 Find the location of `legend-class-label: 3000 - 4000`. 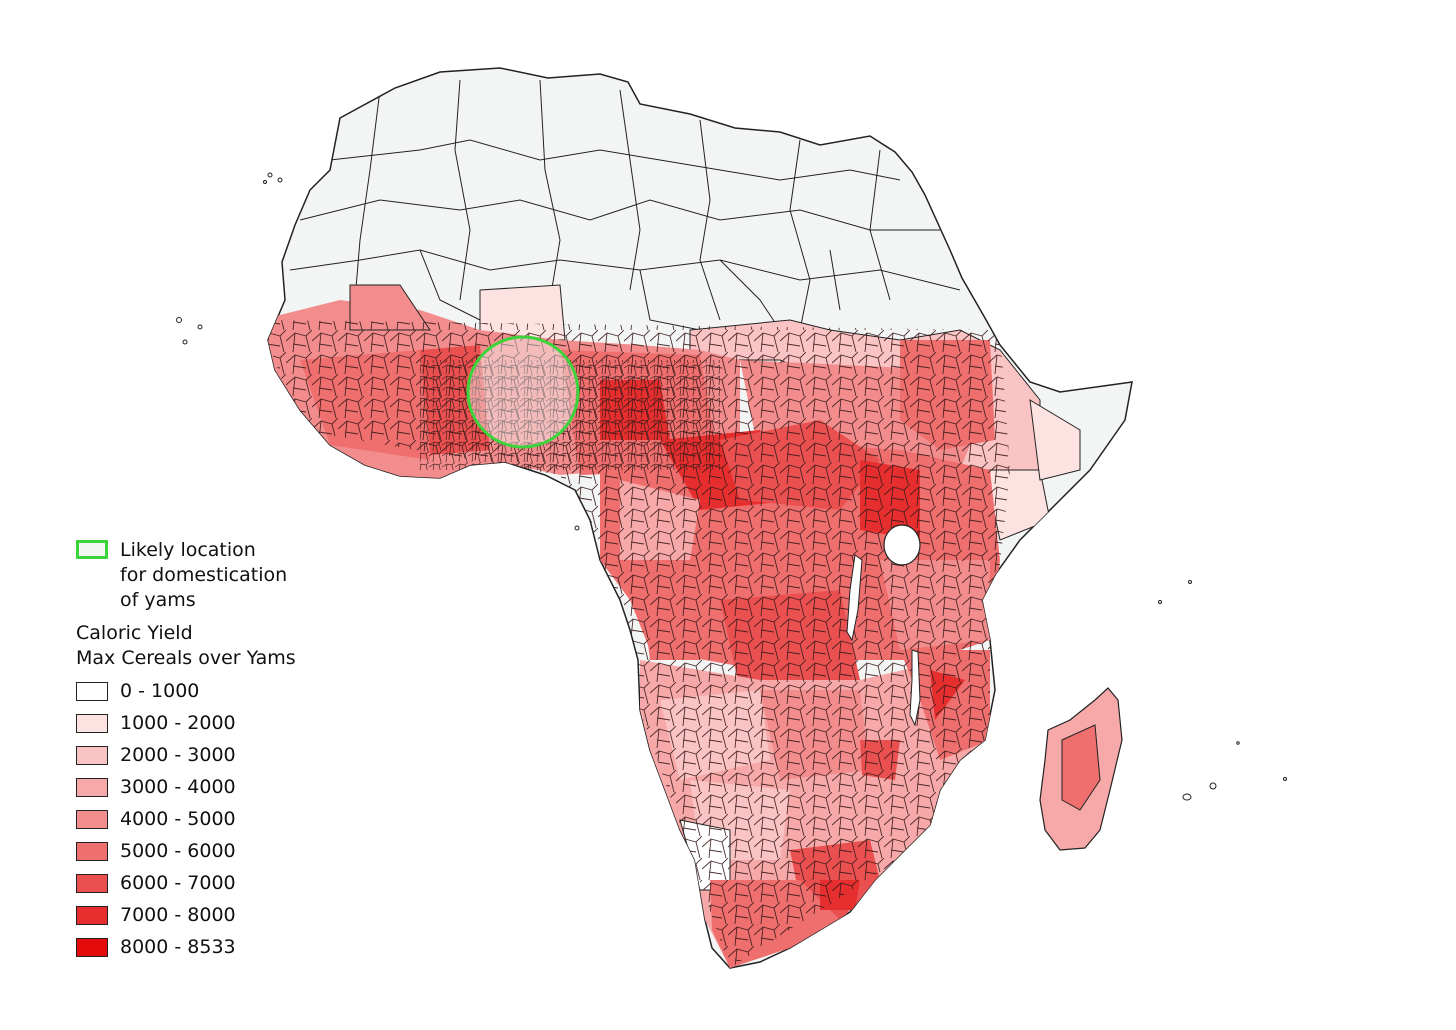

legend-class-label: 3000 - 4000 is located at coordinates (178, 787).